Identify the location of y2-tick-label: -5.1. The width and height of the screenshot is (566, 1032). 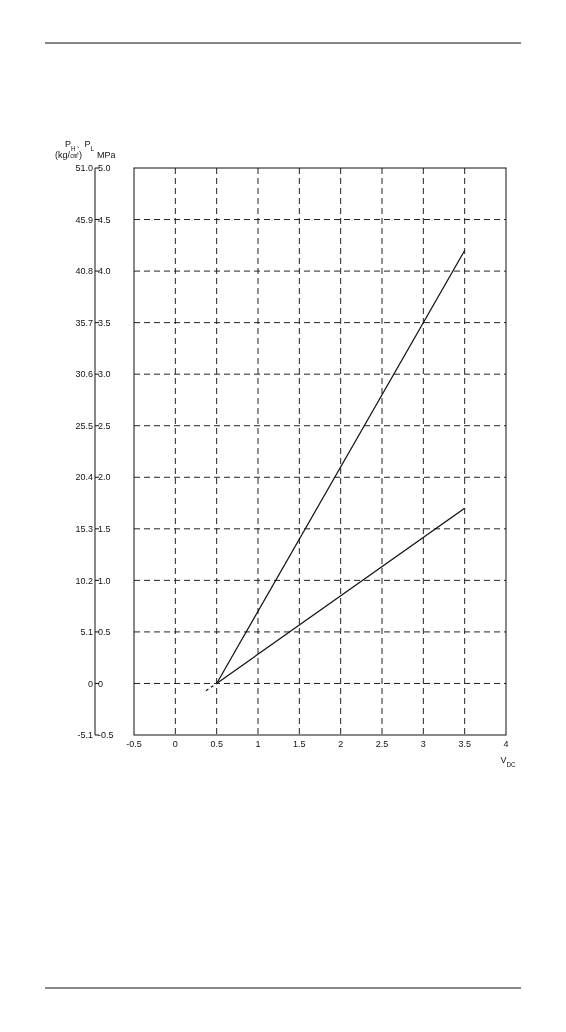
(85, 735).